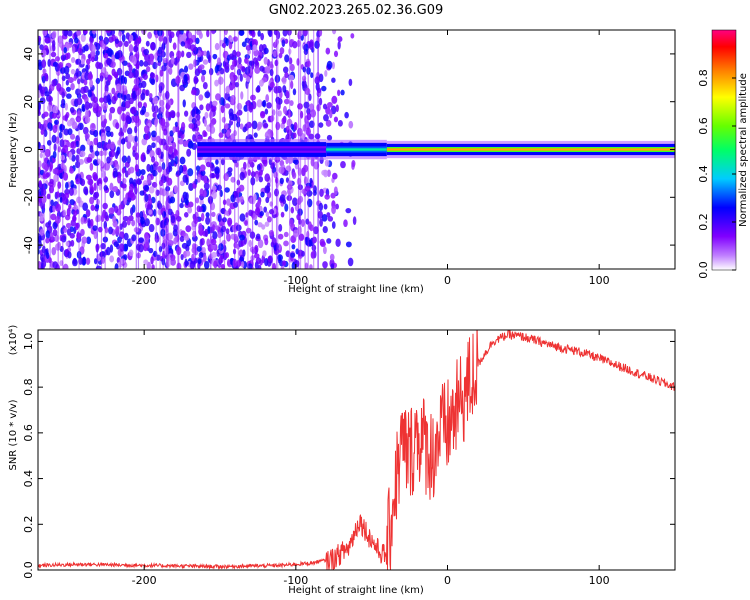 The width and height of the screenshot is (750, 600). I want to click on snr-x-tick-label: 100, so click(599, 580).